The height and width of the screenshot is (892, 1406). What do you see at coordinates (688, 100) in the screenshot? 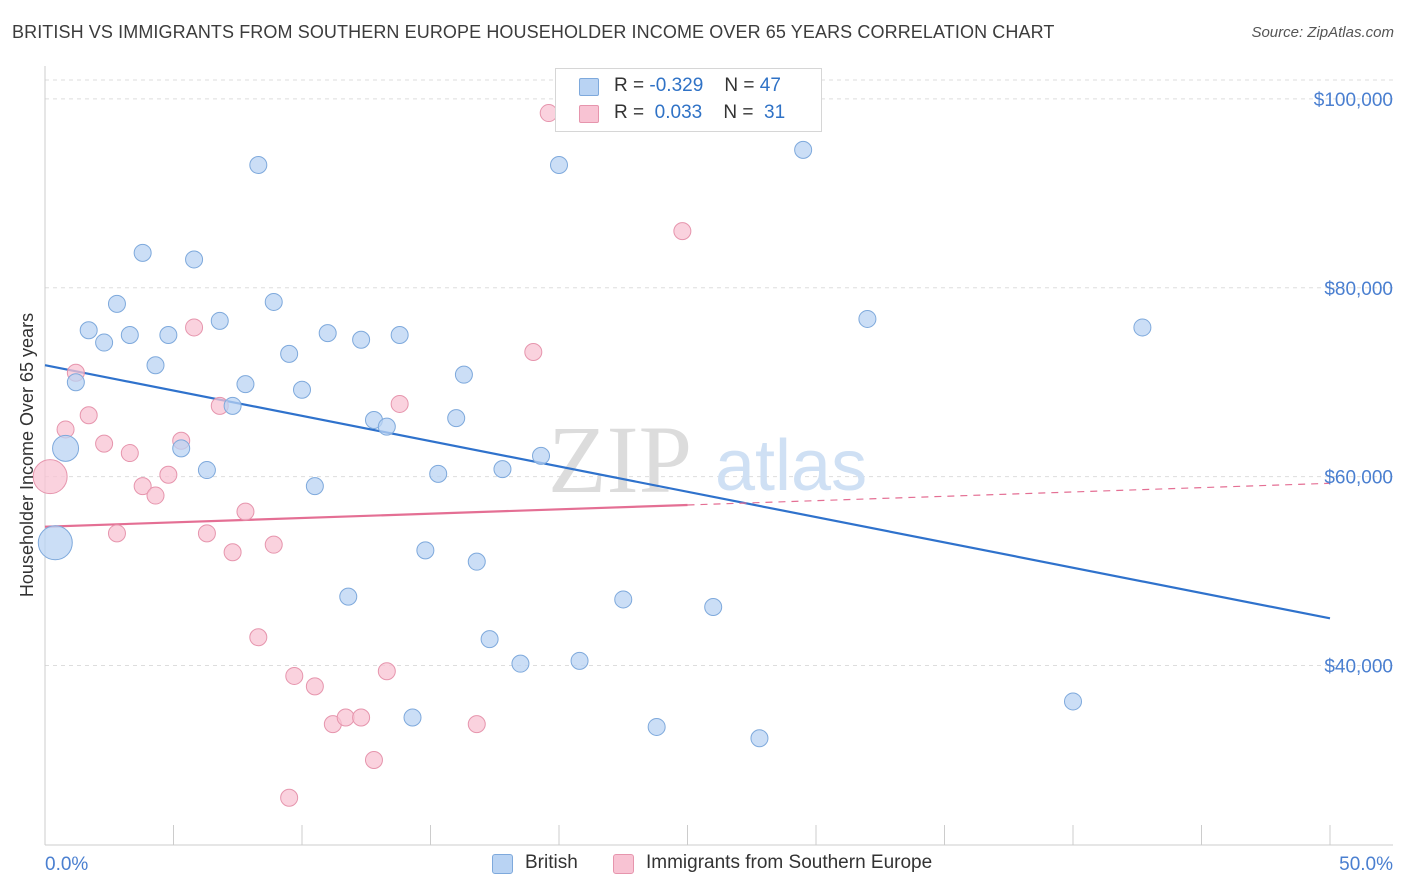
I see `correlation-legend: R = -0.329 N = 47 R = 0.033 N = 31` at bounding box center [688, 100].